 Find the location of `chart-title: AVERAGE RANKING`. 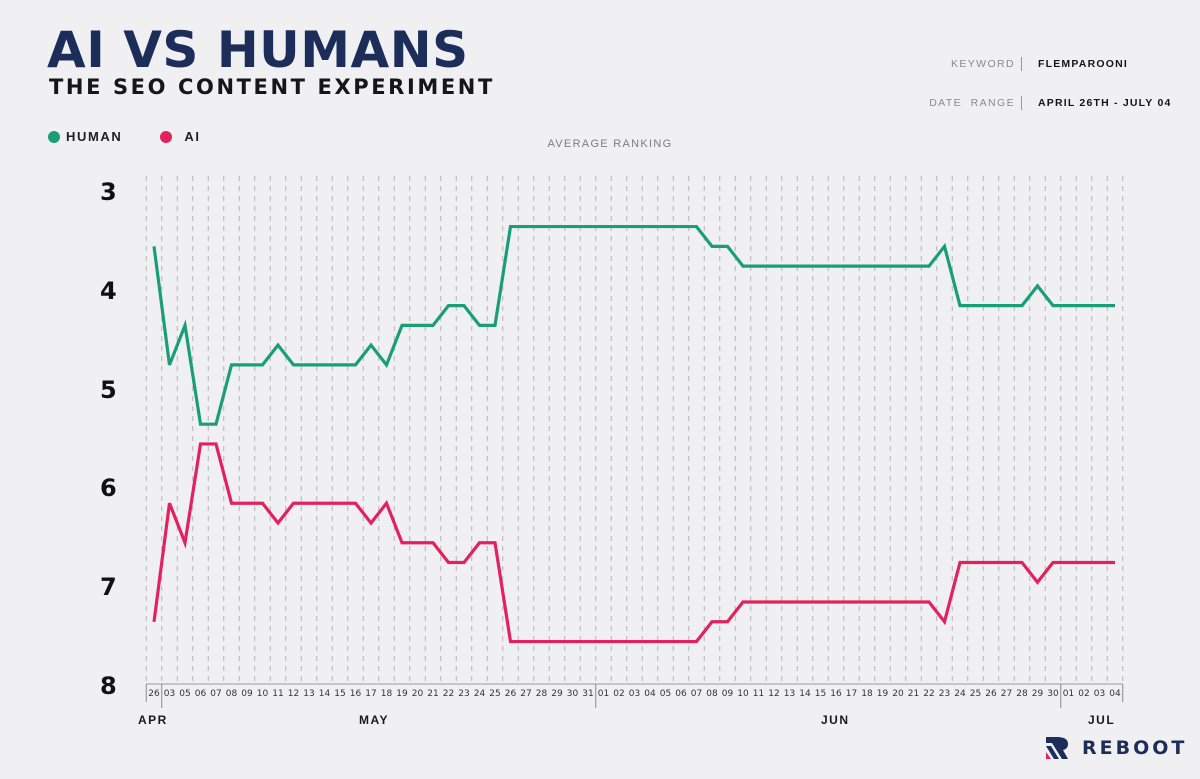

chart-title: AVERAGE RANKING is located at coordinates (610, 144).